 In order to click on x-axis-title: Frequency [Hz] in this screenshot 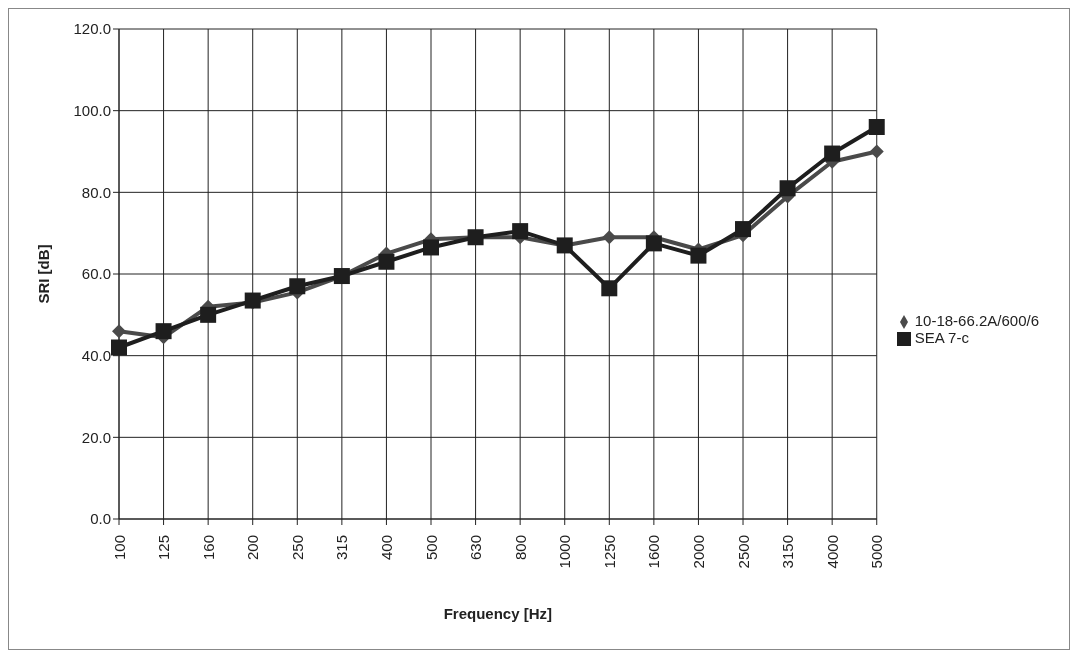, I will do `click(498, 613)`.